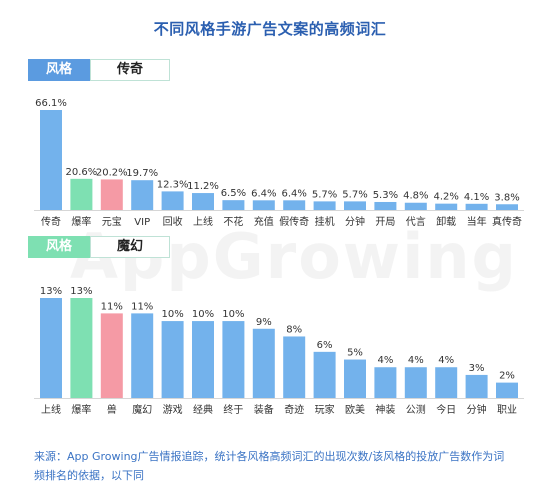 The height and width of the screenshot is (493, 540). Describe the element at coordinates (294, 409) in the screenshot. I see `category-label: 奇迹` at that location.